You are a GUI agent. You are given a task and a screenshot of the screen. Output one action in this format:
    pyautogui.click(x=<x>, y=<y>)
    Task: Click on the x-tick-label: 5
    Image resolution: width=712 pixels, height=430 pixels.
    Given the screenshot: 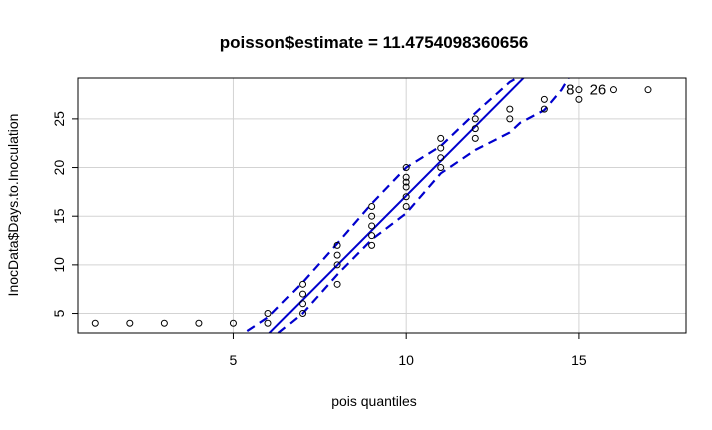 What is the action you would take?
    pyautogui.click(x=234, y=360)
    